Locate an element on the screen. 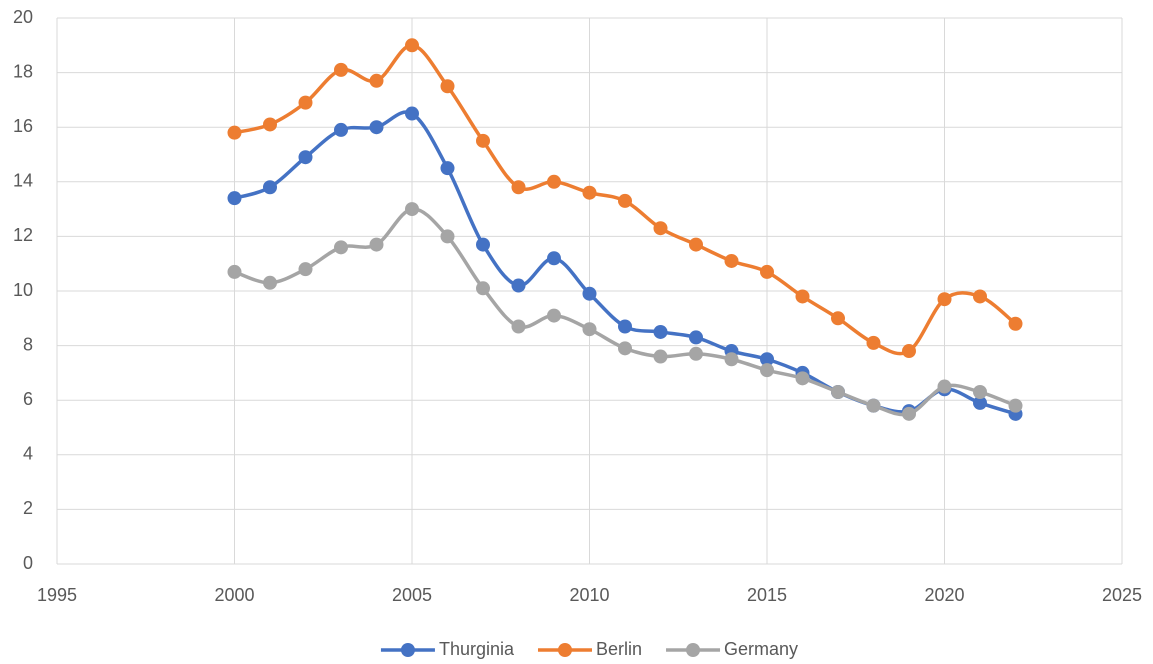 This screenshot has height=664, width=1153. x-tick-label: 1995 is located at coordinates (57, 595).